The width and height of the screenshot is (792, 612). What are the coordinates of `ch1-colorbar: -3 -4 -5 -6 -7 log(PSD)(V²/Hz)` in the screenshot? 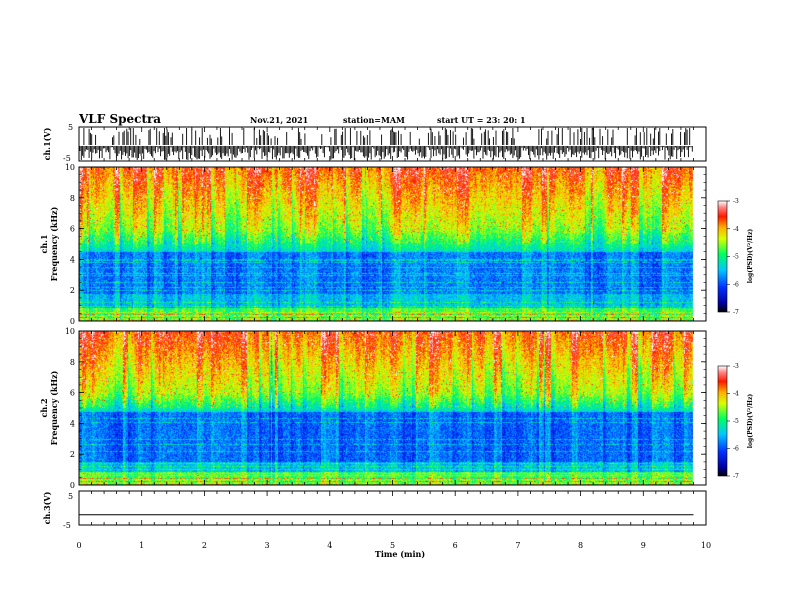 It's located at (735, 257).